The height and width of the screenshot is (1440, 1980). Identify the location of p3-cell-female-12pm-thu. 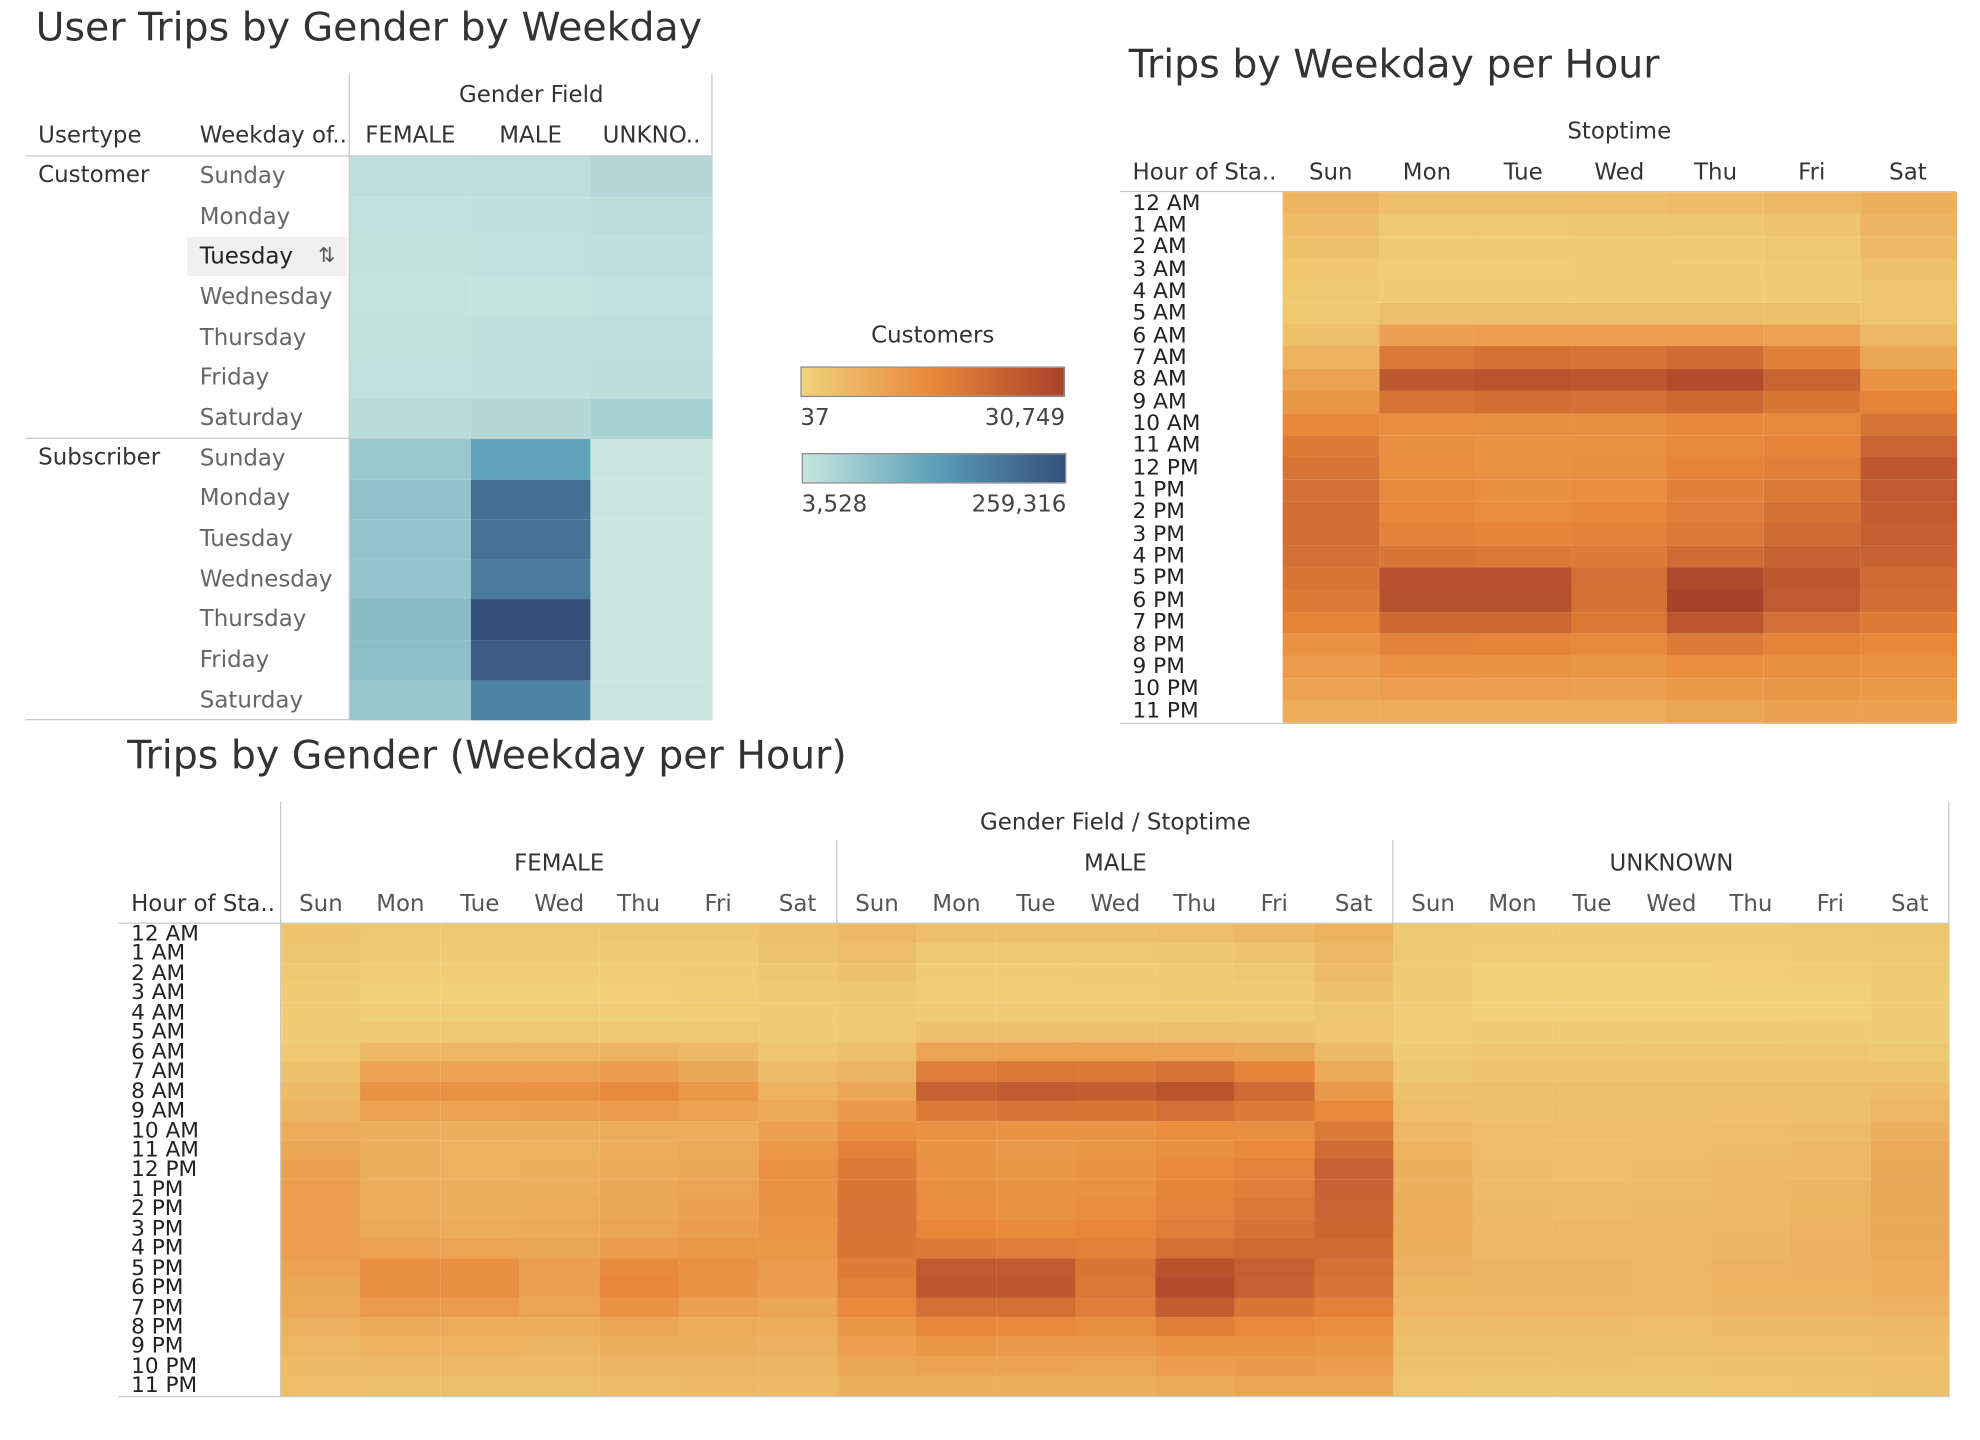
(639, 1170).